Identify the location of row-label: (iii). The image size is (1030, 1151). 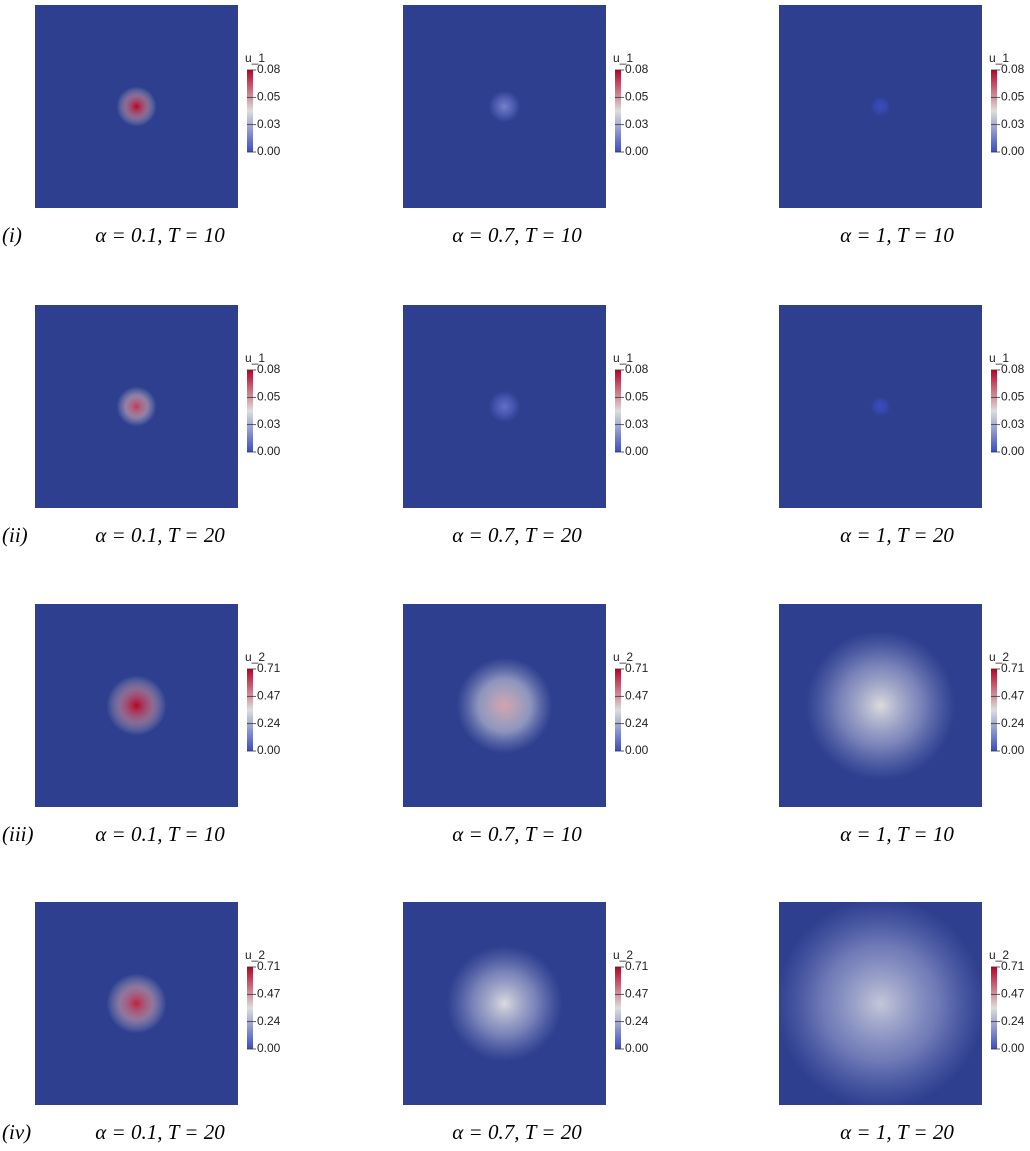
(18, 834).